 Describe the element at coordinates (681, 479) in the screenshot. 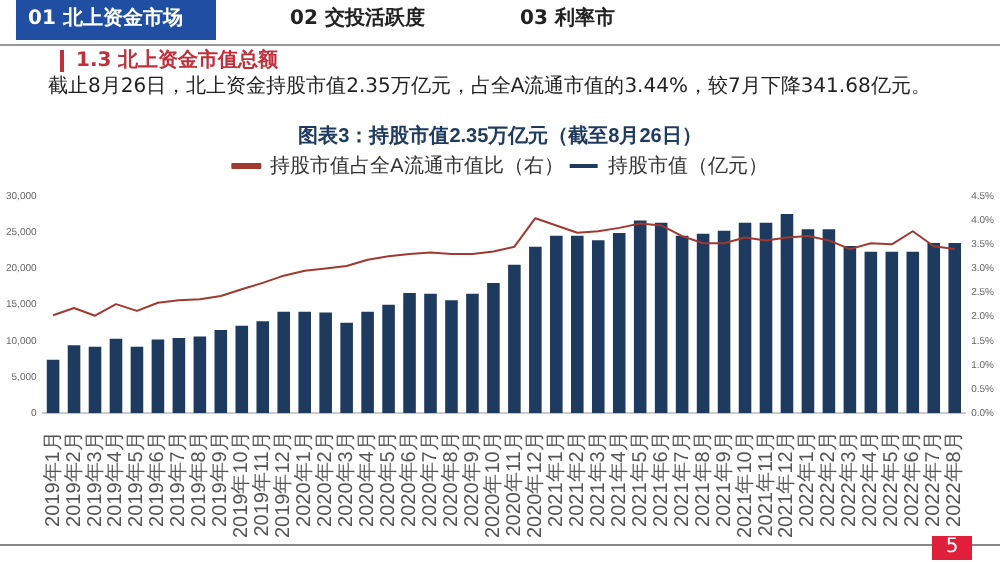

I see `x-tick-label: 2021年7月` at that location.